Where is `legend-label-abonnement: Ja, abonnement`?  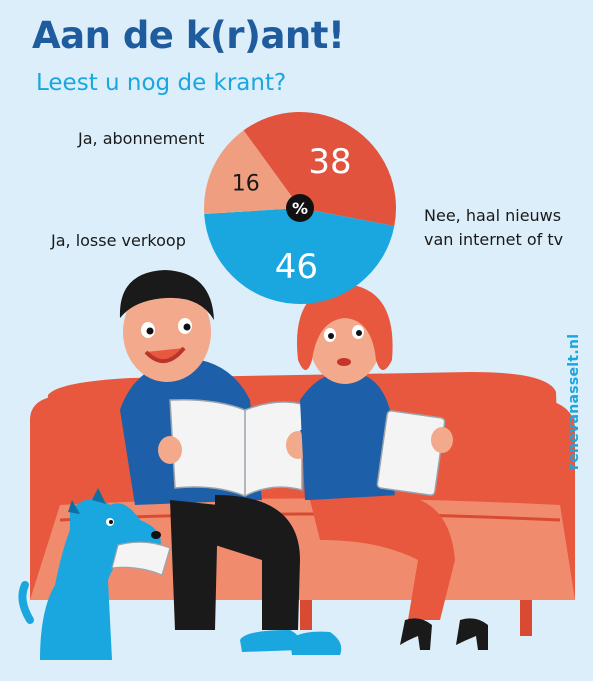 legend-label-abonnement: Ja, abonnement is located at coordinates (141, 138).